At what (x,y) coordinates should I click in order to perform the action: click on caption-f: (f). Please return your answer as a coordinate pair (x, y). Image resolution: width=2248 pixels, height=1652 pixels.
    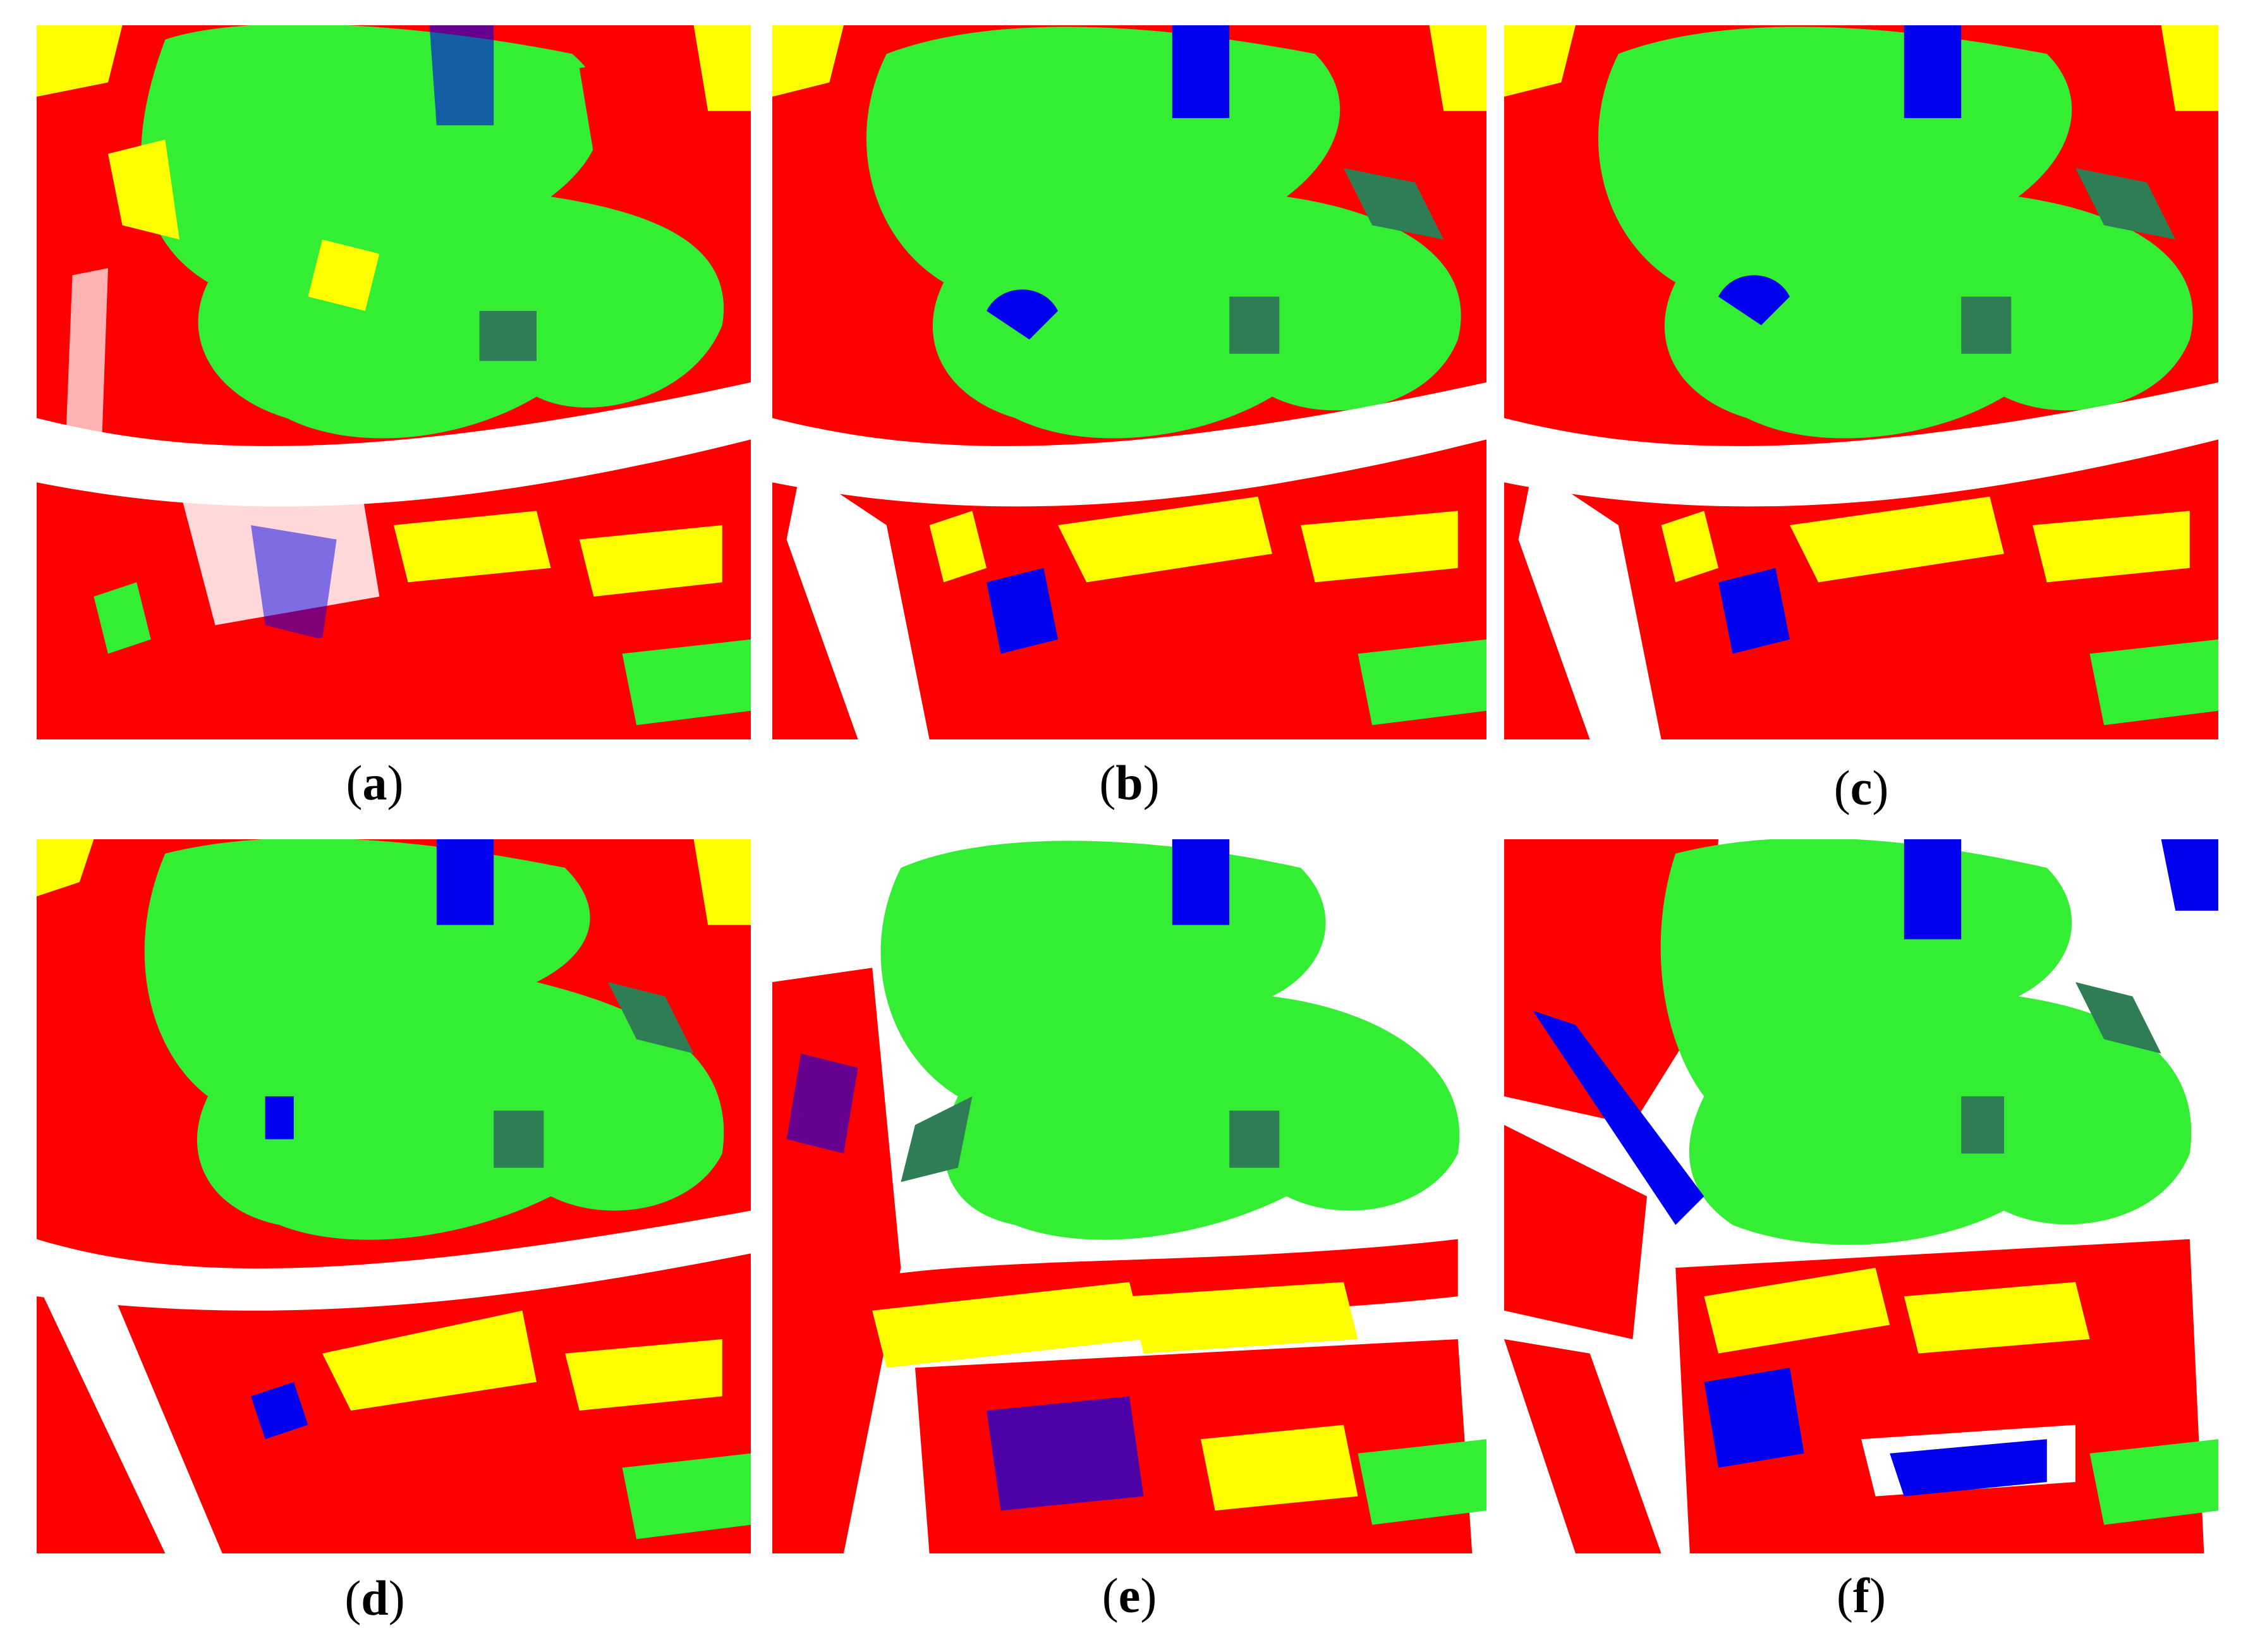
    Looking at the image, I should click on (1861, 1595).